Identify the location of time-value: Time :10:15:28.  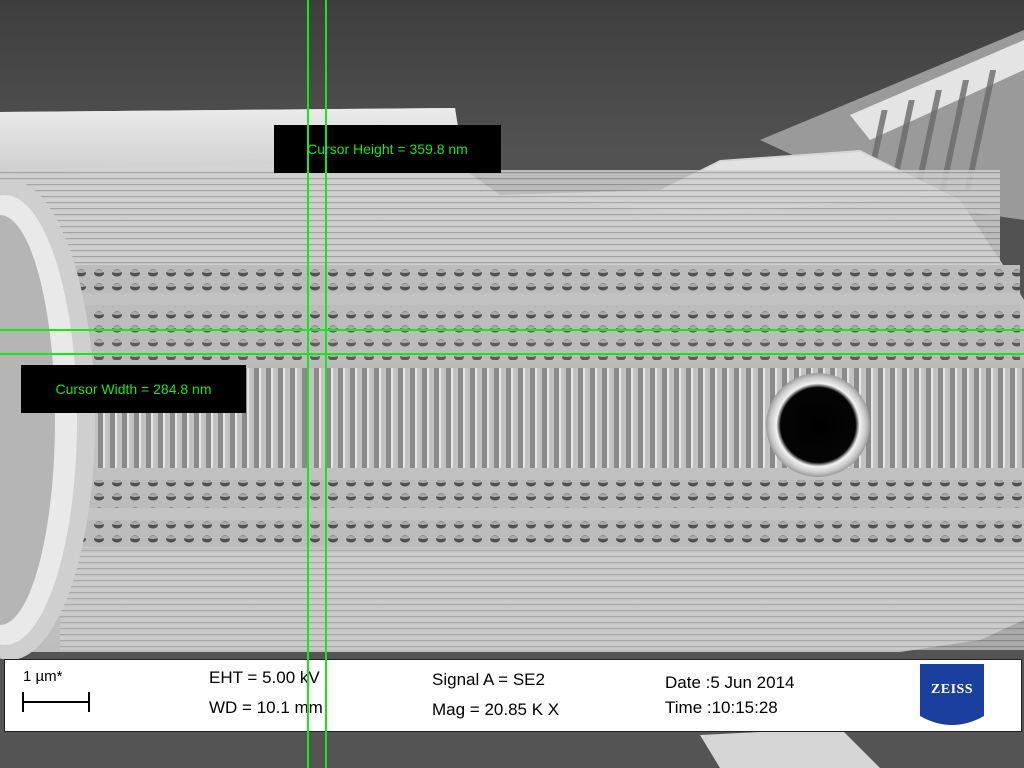
(721, 707).